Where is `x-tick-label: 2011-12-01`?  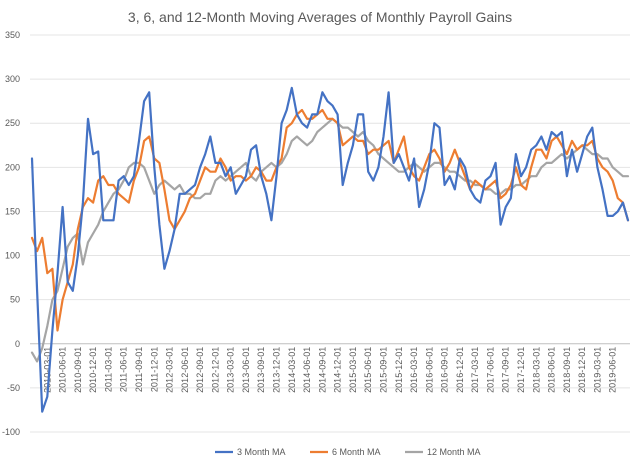
x-tick-label: 2011-12-01 is located at coordinates (154, 369).